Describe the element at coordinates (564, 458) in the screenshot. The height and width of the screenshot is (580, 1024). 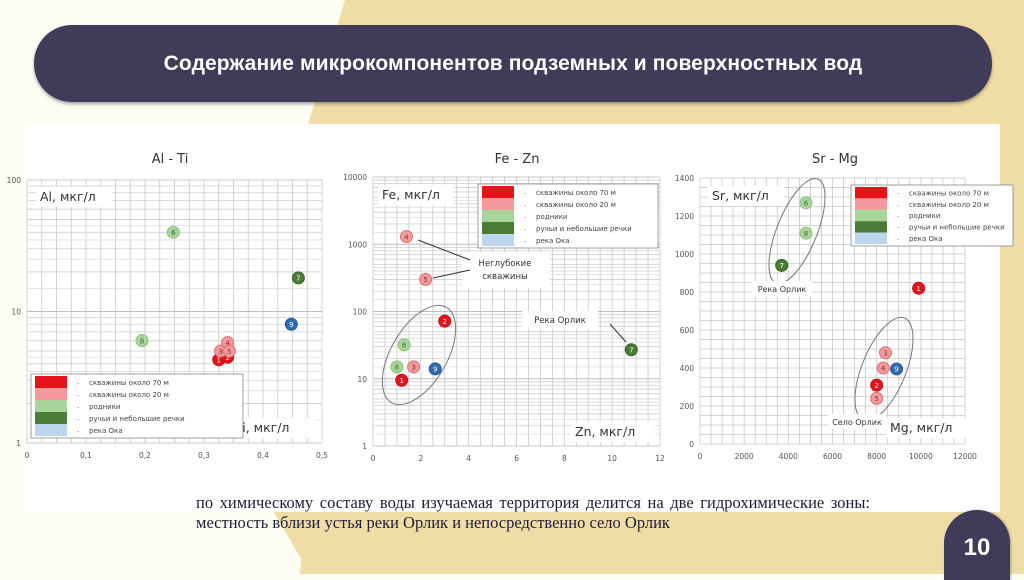
I see `x-tick-label: 8` at that location.